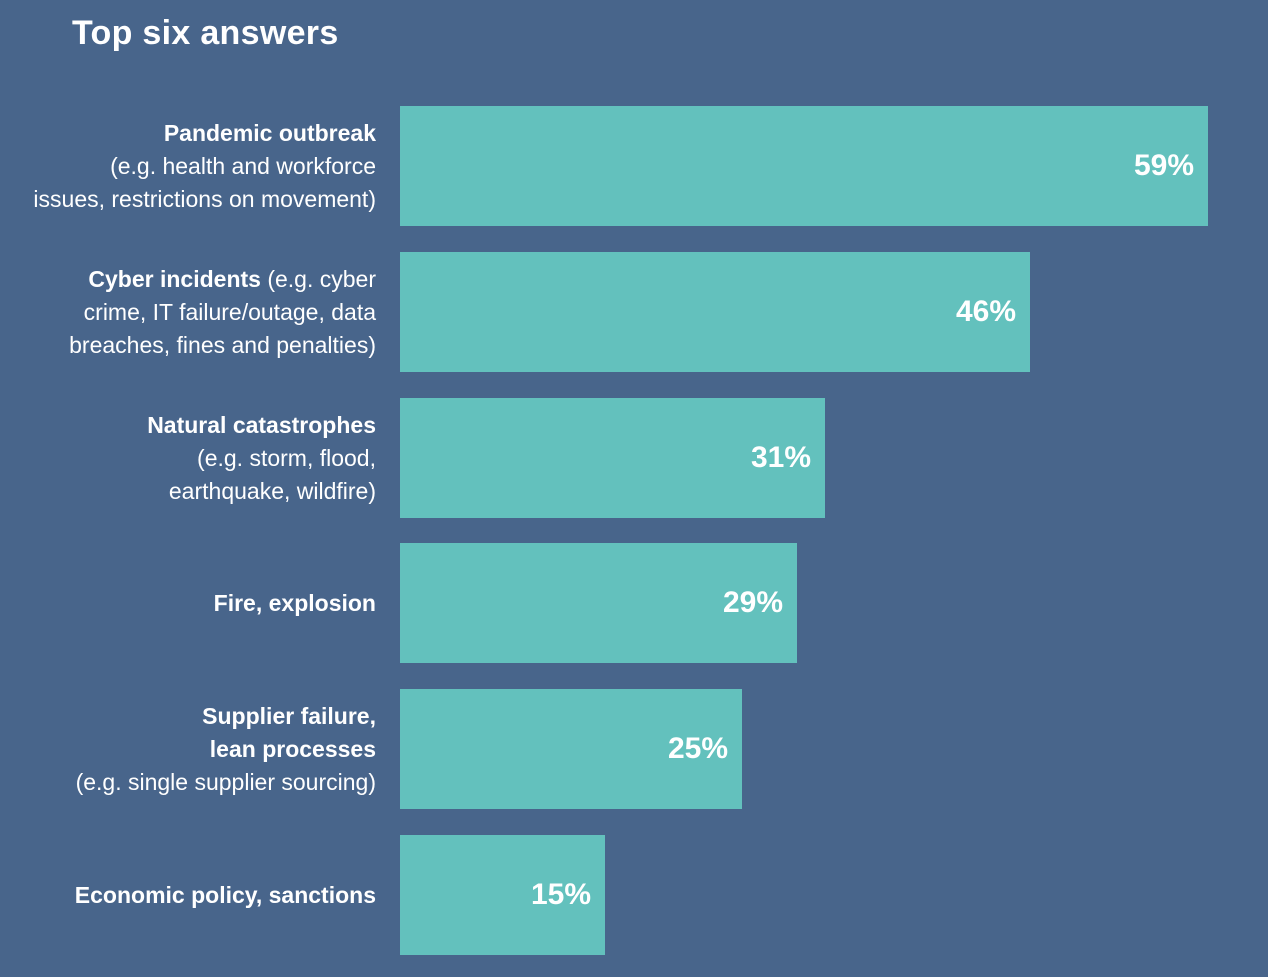  I want to click on category-label-line: (e.g. health and workforce, so click(196, 166).